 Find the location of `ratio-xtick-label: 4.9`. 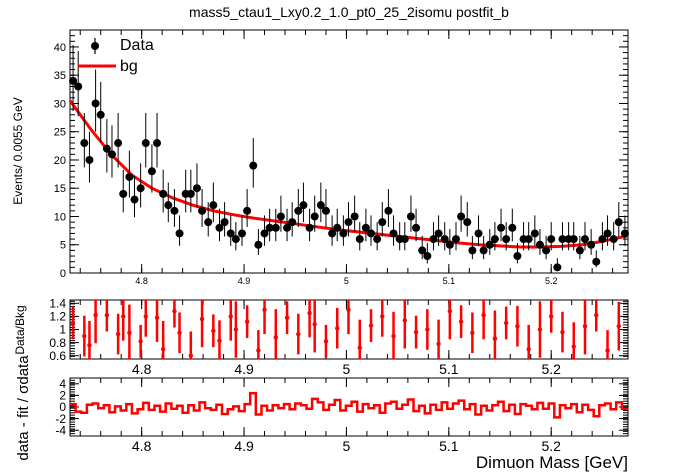

ratio-xtick-label: 4.9 is located at coordinates (244, 369).